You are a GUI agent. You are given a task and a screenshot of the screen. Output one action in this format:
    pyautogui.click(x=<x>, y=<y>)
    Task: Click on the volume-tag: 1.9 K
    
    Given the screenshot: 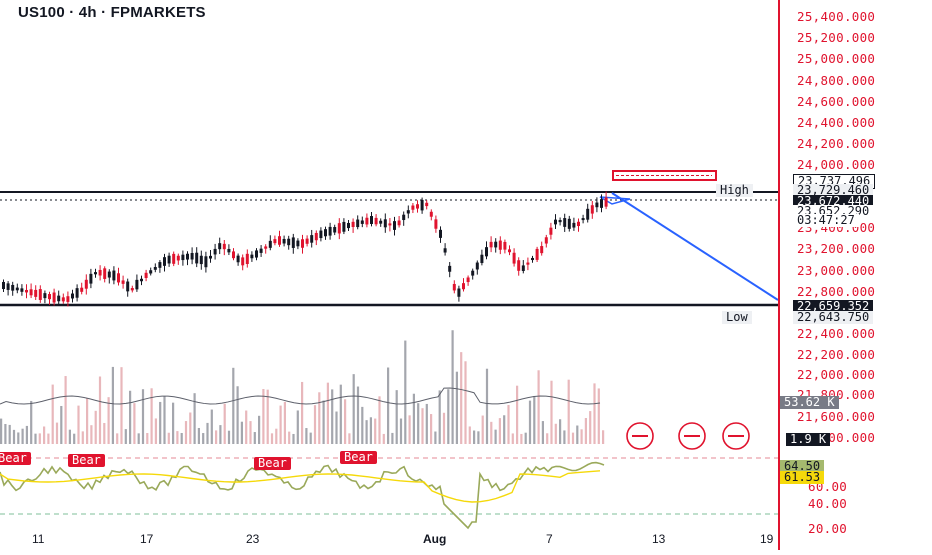 What is the action you would take?
    pyautogui.click(x=808, y=439)
    